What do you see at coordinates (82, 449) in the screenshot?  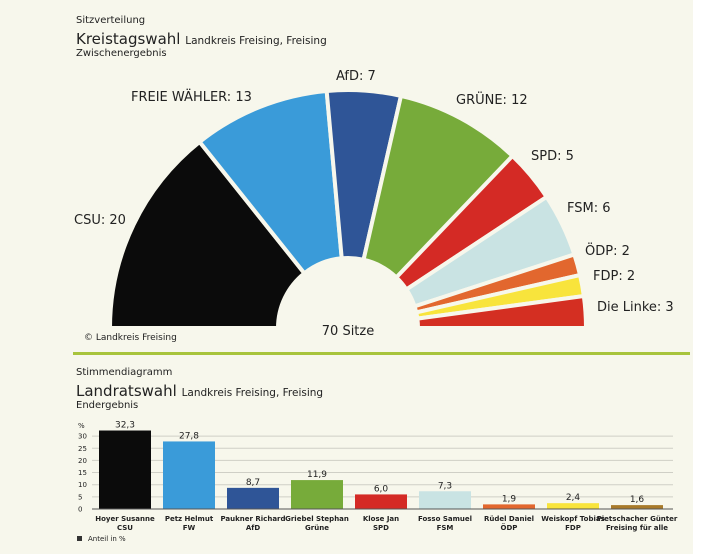 I see `y-tick-label: 25` at bounding box center [82, 449].